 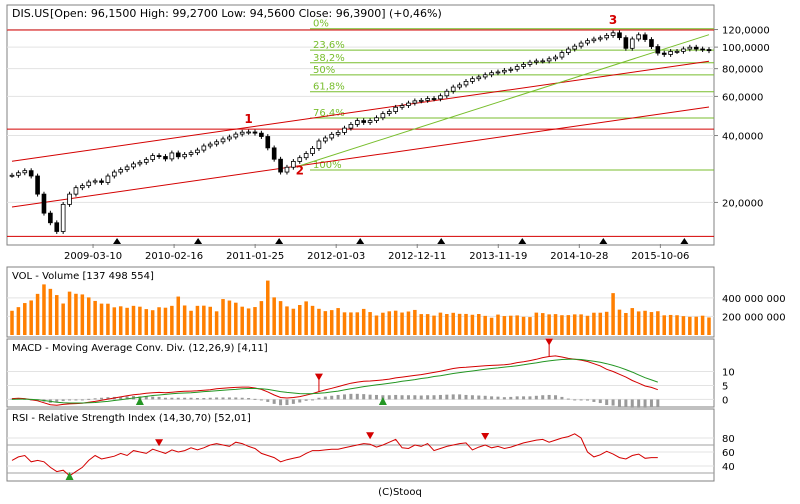 What do you see at coordinates (336, 256) in the screenshot?
I see `x-tick-label: 2012-01-03` at bounding box center [336, 256].